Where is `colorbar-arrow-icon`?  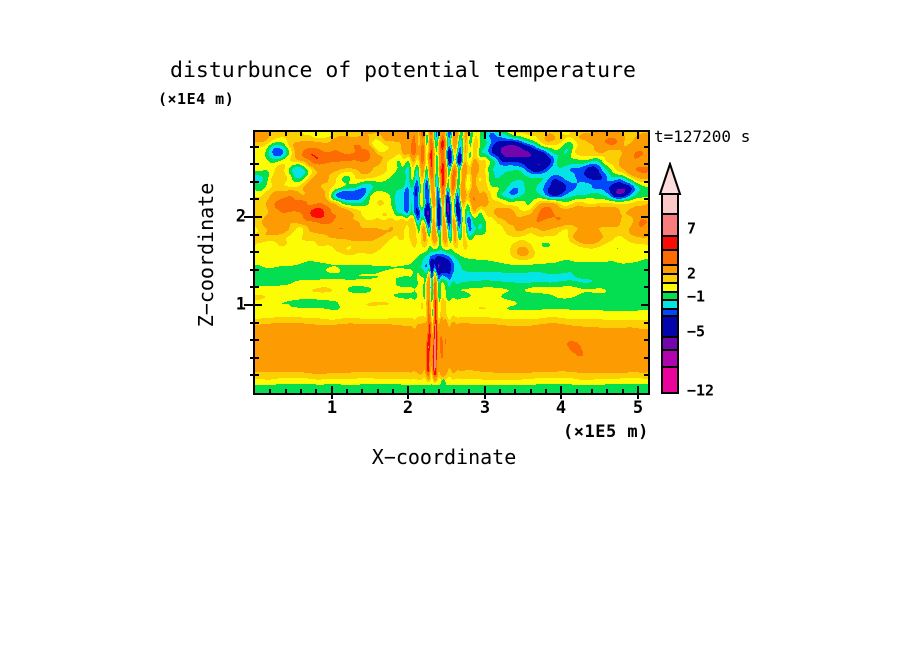 colorbar-arrow-icon is located at coordinates (670, 178).